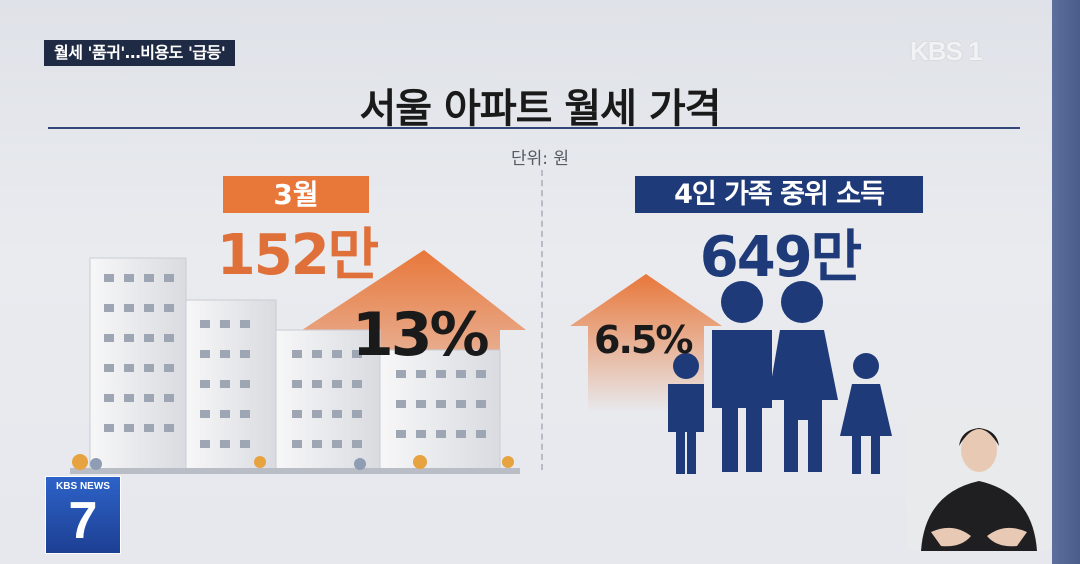  I want to click on news-logo-name: KBS NEWS, so click(83, 486).